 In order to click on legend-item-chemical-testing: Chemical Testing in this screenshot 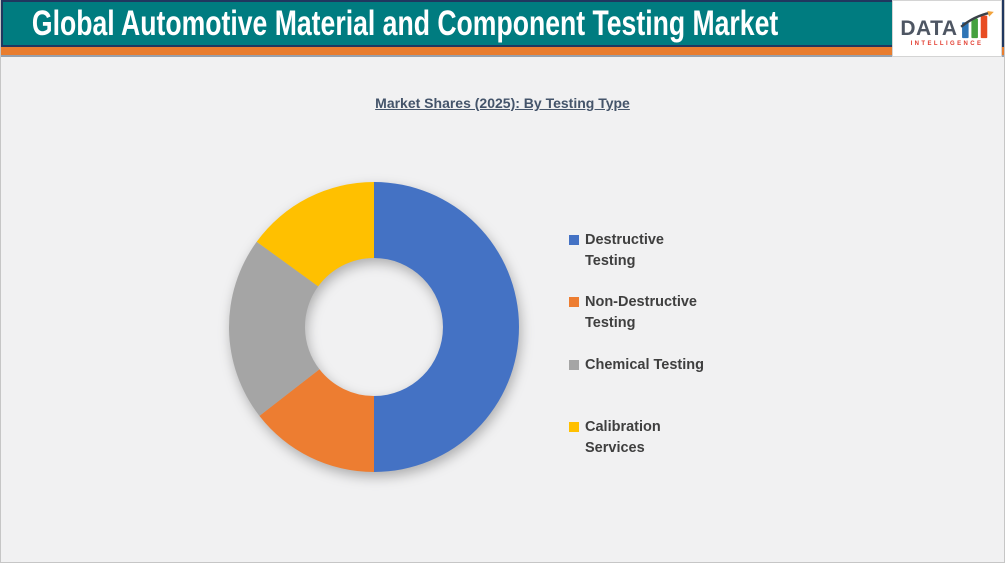, I will do `click(642, 365)`.